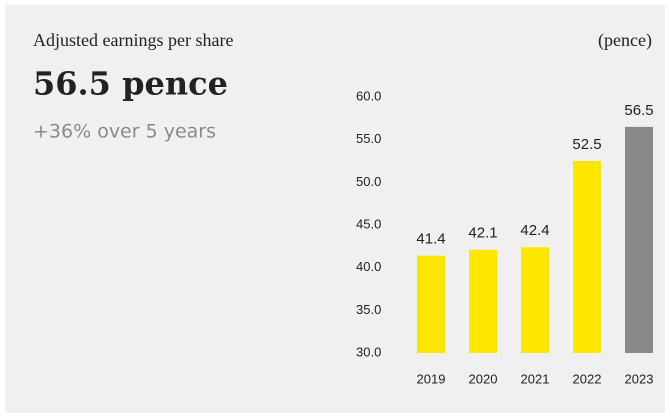 This screenshot has width=670, height=418. What do you see at coordinates (368, 95) in the screenshot?
I see `y-tick-label: 60.0` at bounding box center [368, 95].